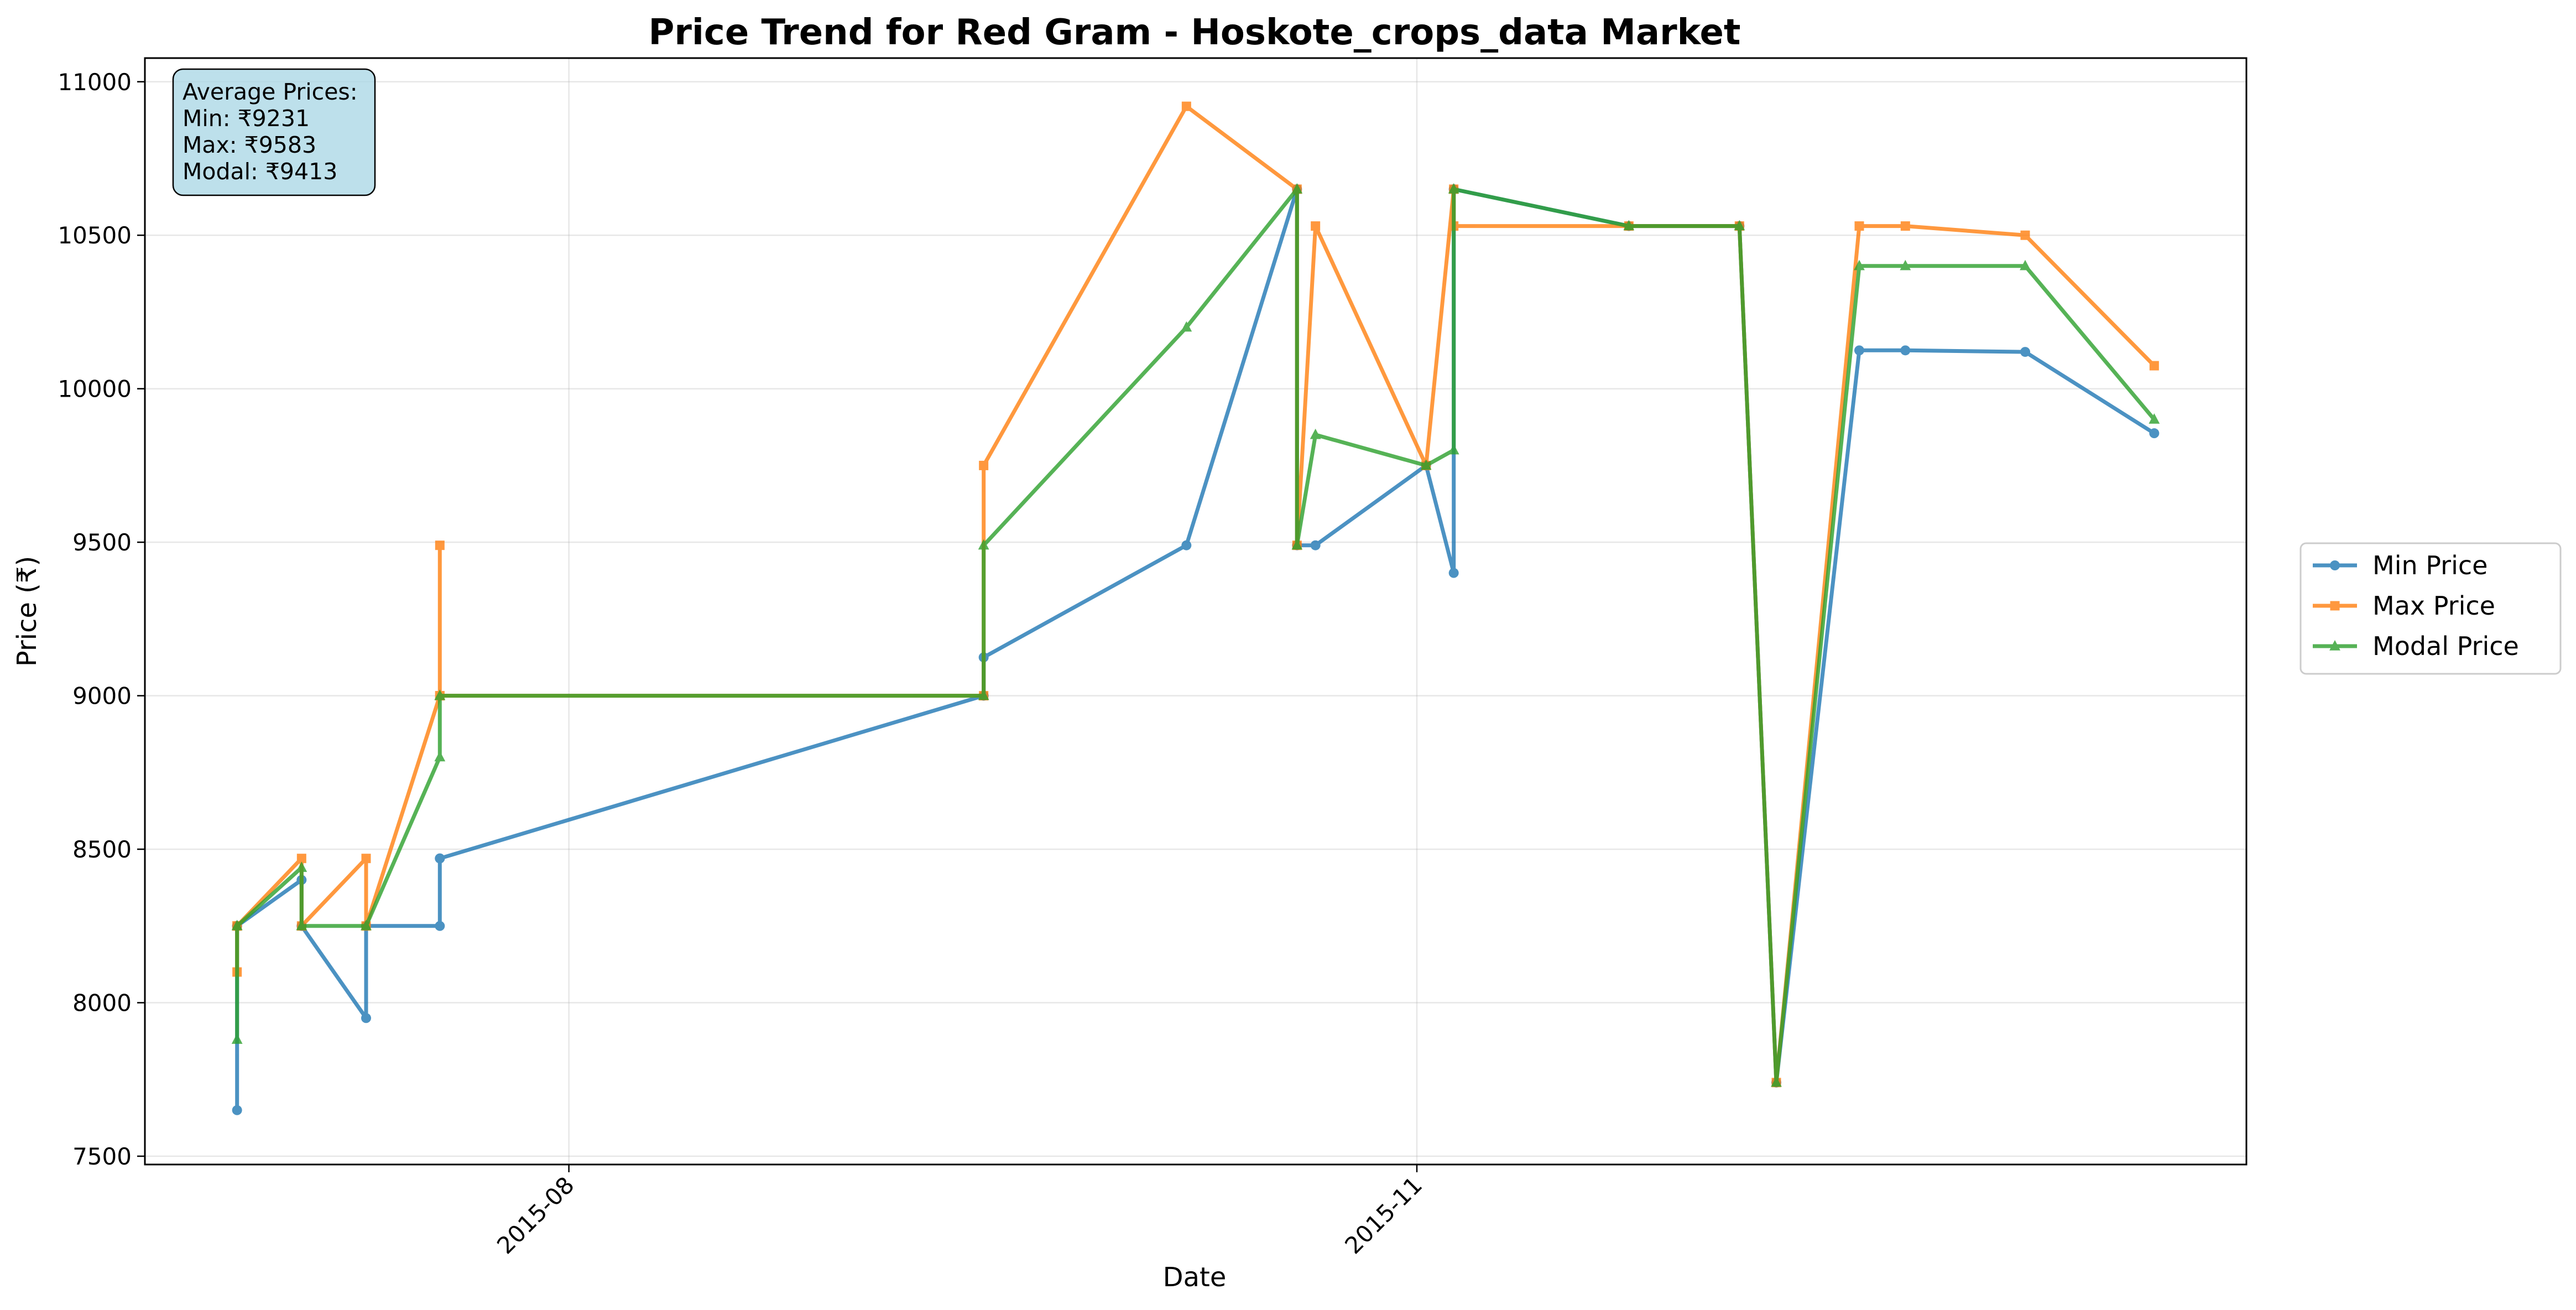 The width and height of the screenshot is (2576, 1310). I want to click on y-tick-label: 10500, so click(95, 235).